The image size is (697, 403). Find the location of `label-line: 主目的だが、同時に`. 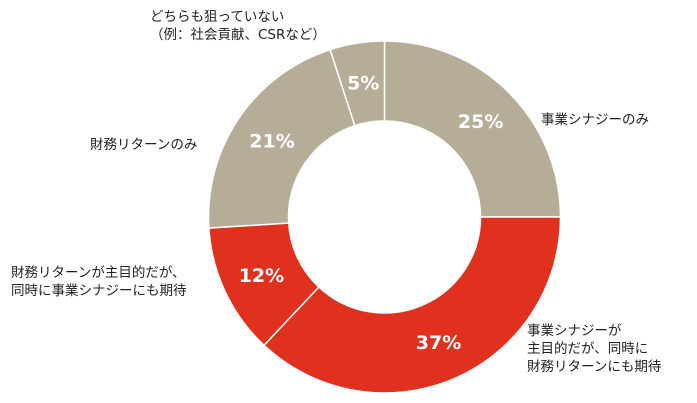

label-line: 主目的だが、同時に is located at coordinates (588, 349).